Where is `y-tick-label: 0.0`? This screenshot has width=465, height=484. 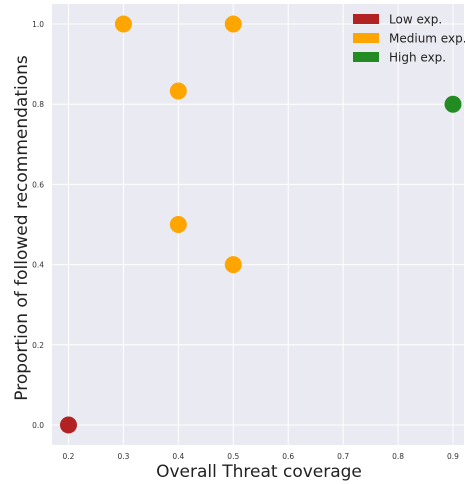
y-tick-label: 0.0 is located at coordinates (38, 425).